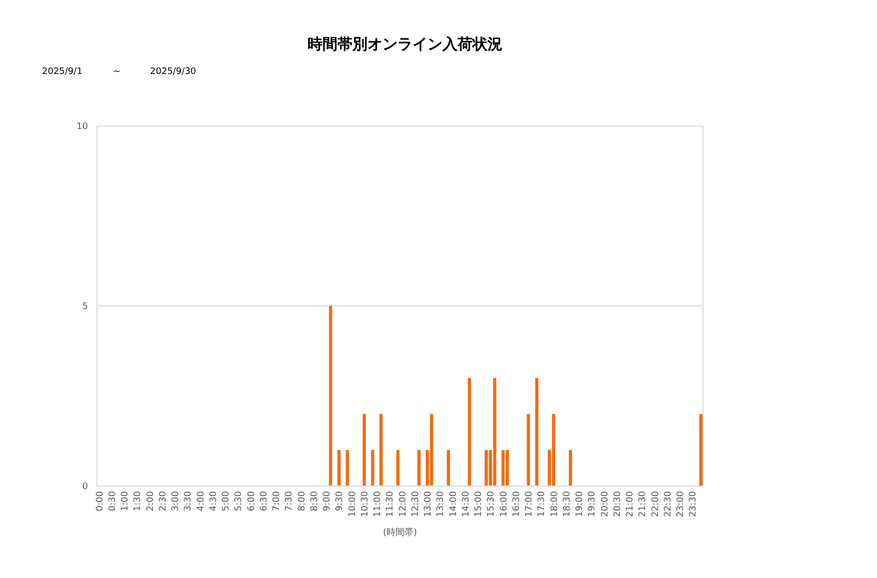 The width and height of the screenshot is (877, 578). What do you see at coordinates (453, 503) in the screenshot?
I see `x-tick-label: 14:00` at bounding box center [453, 503].